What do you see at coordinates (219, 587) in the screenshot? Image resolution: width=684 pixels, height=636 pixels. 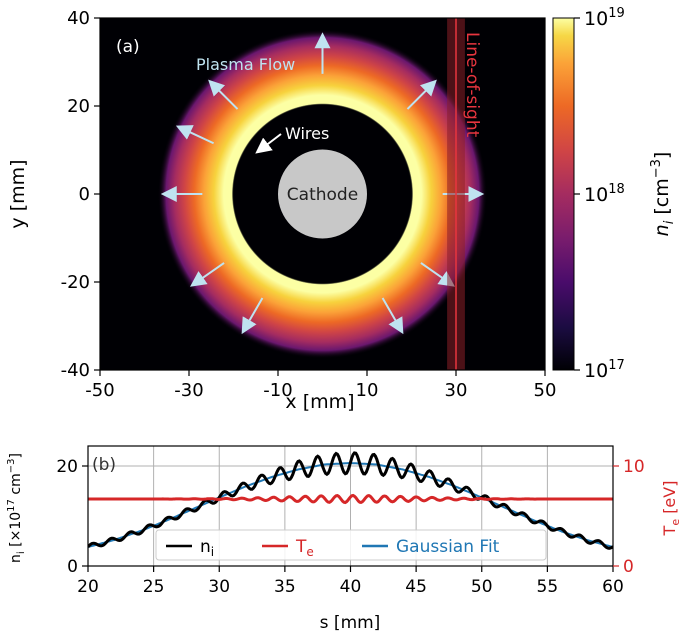 I see `x-tick-label-b: 30` at bounding box center [219, 587].